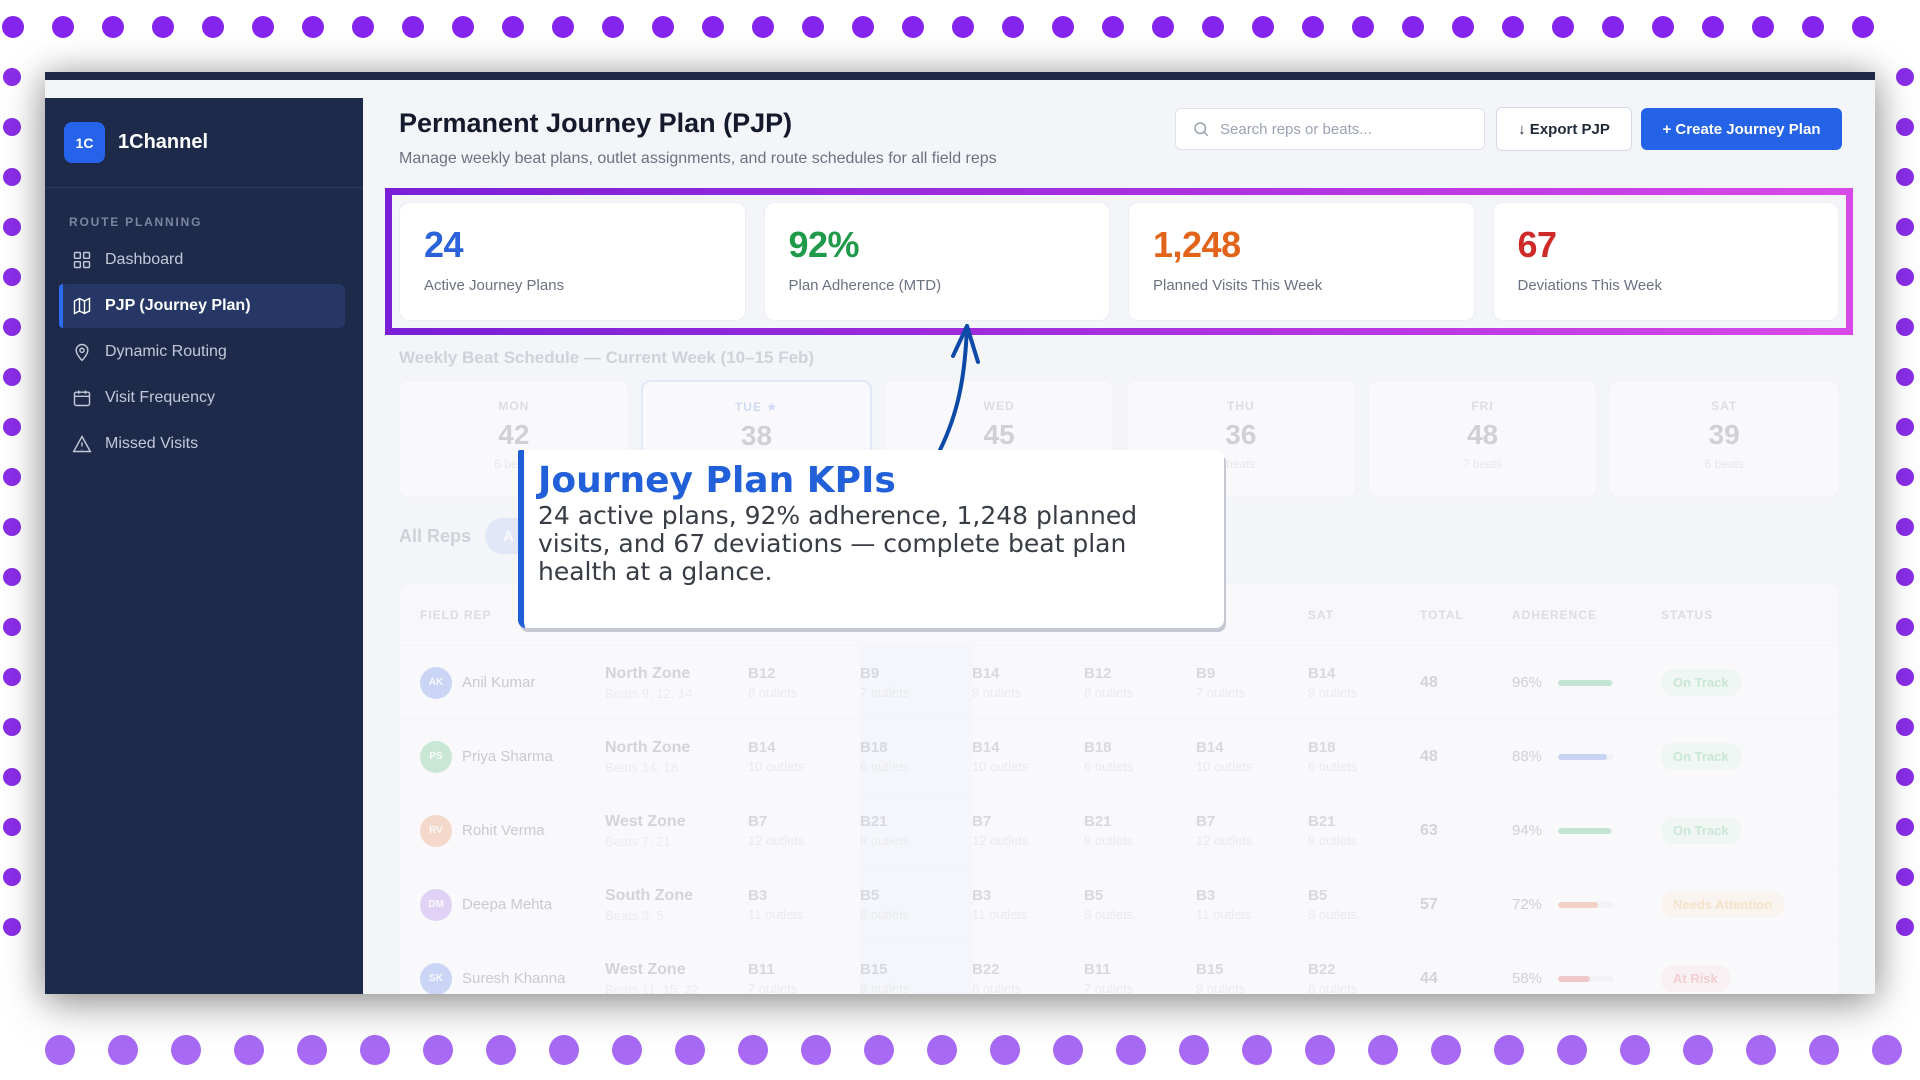 This screenshot has height=1080, width=1920. I want to click on day-visit-count: 48, so click(1482, 434).